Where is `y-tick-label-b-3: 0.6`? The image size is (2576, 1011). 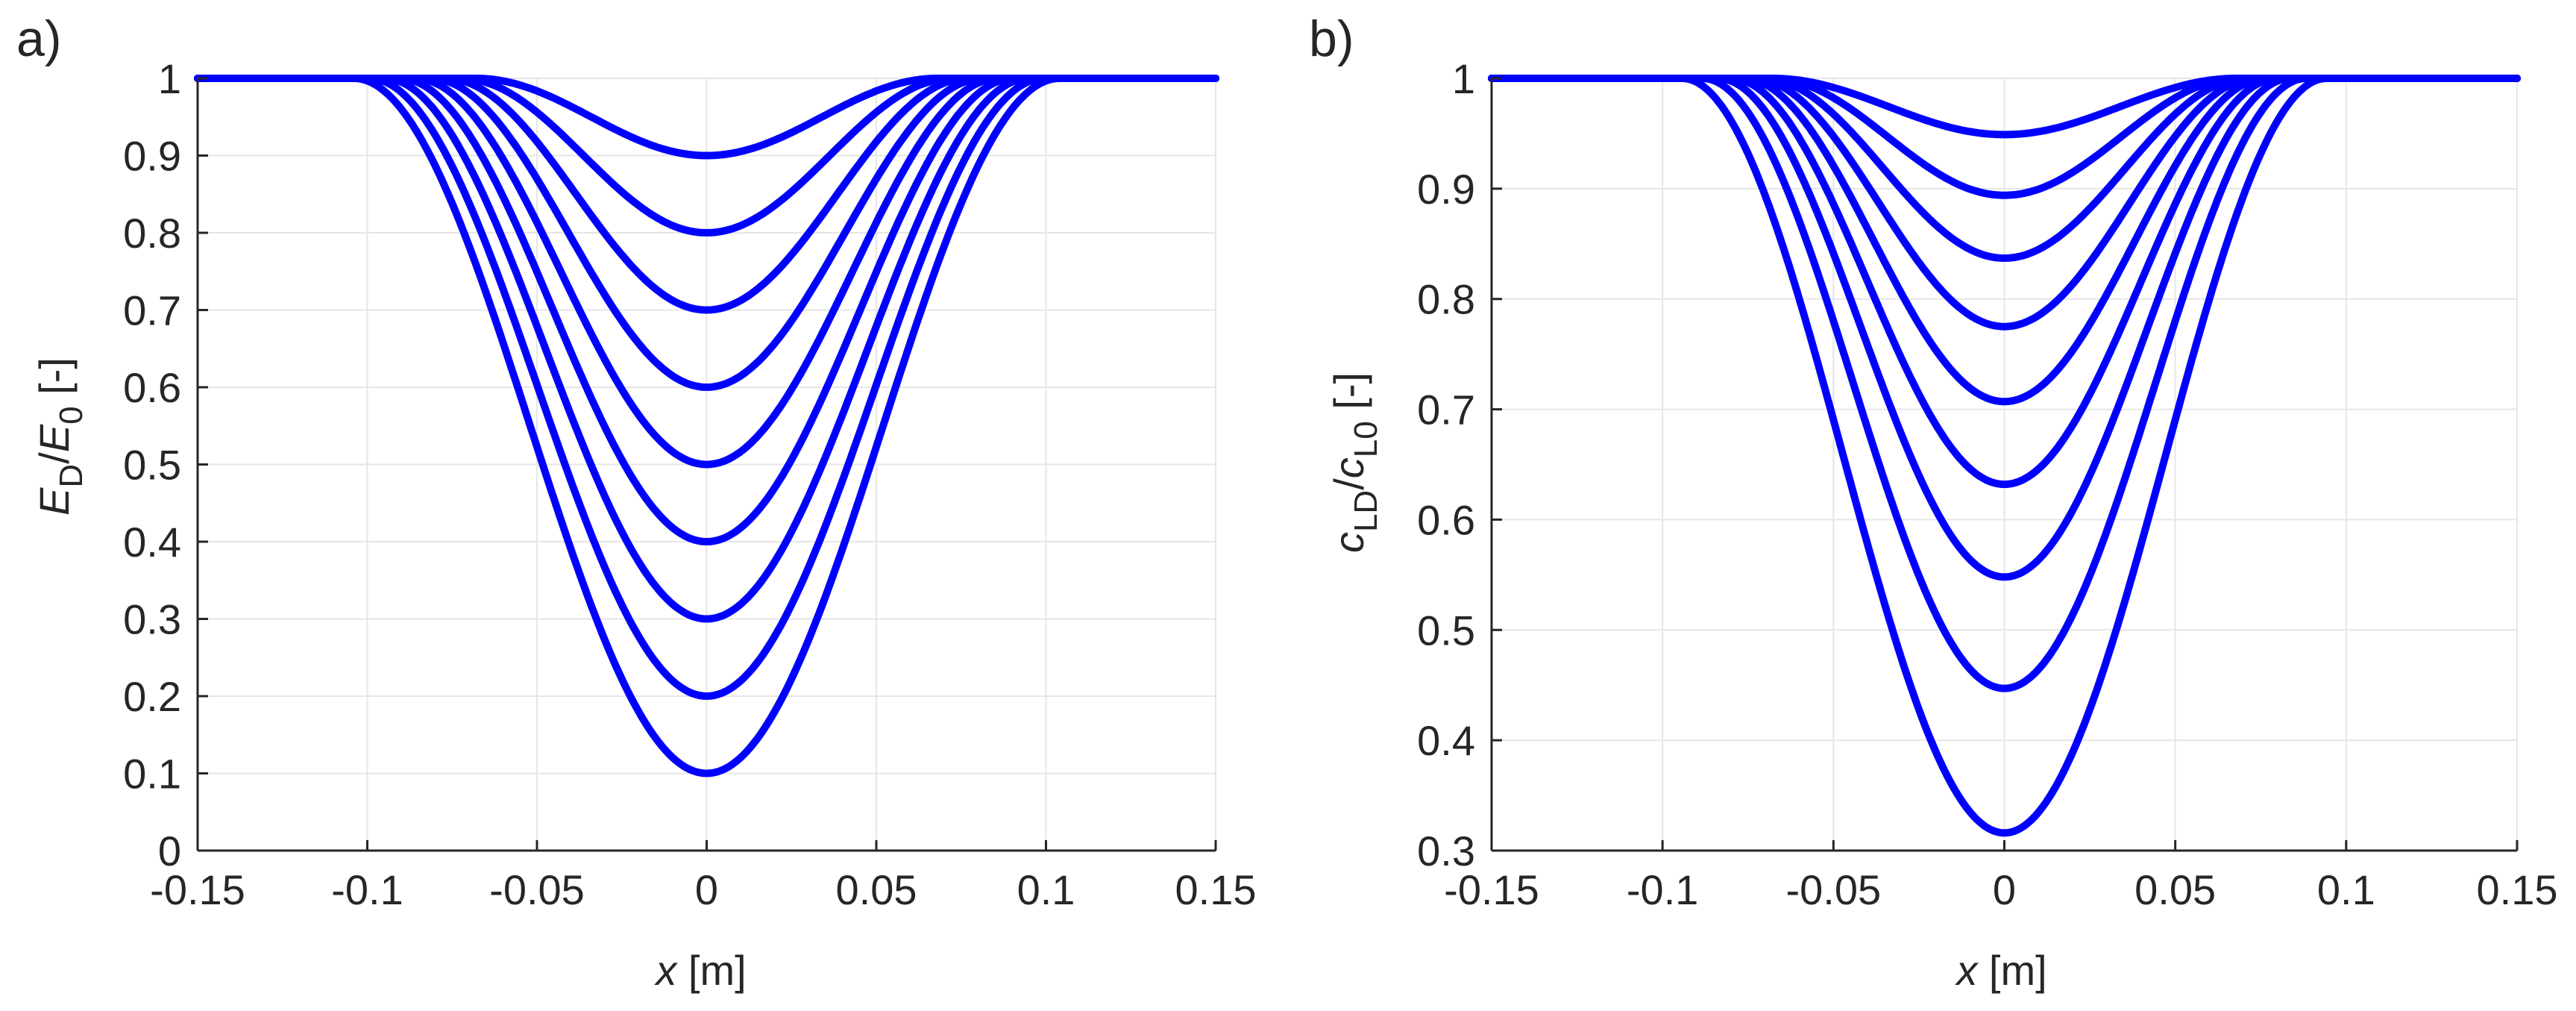 y-tick-label-b-3: 0.6 is located at coordinates (1446, 519).